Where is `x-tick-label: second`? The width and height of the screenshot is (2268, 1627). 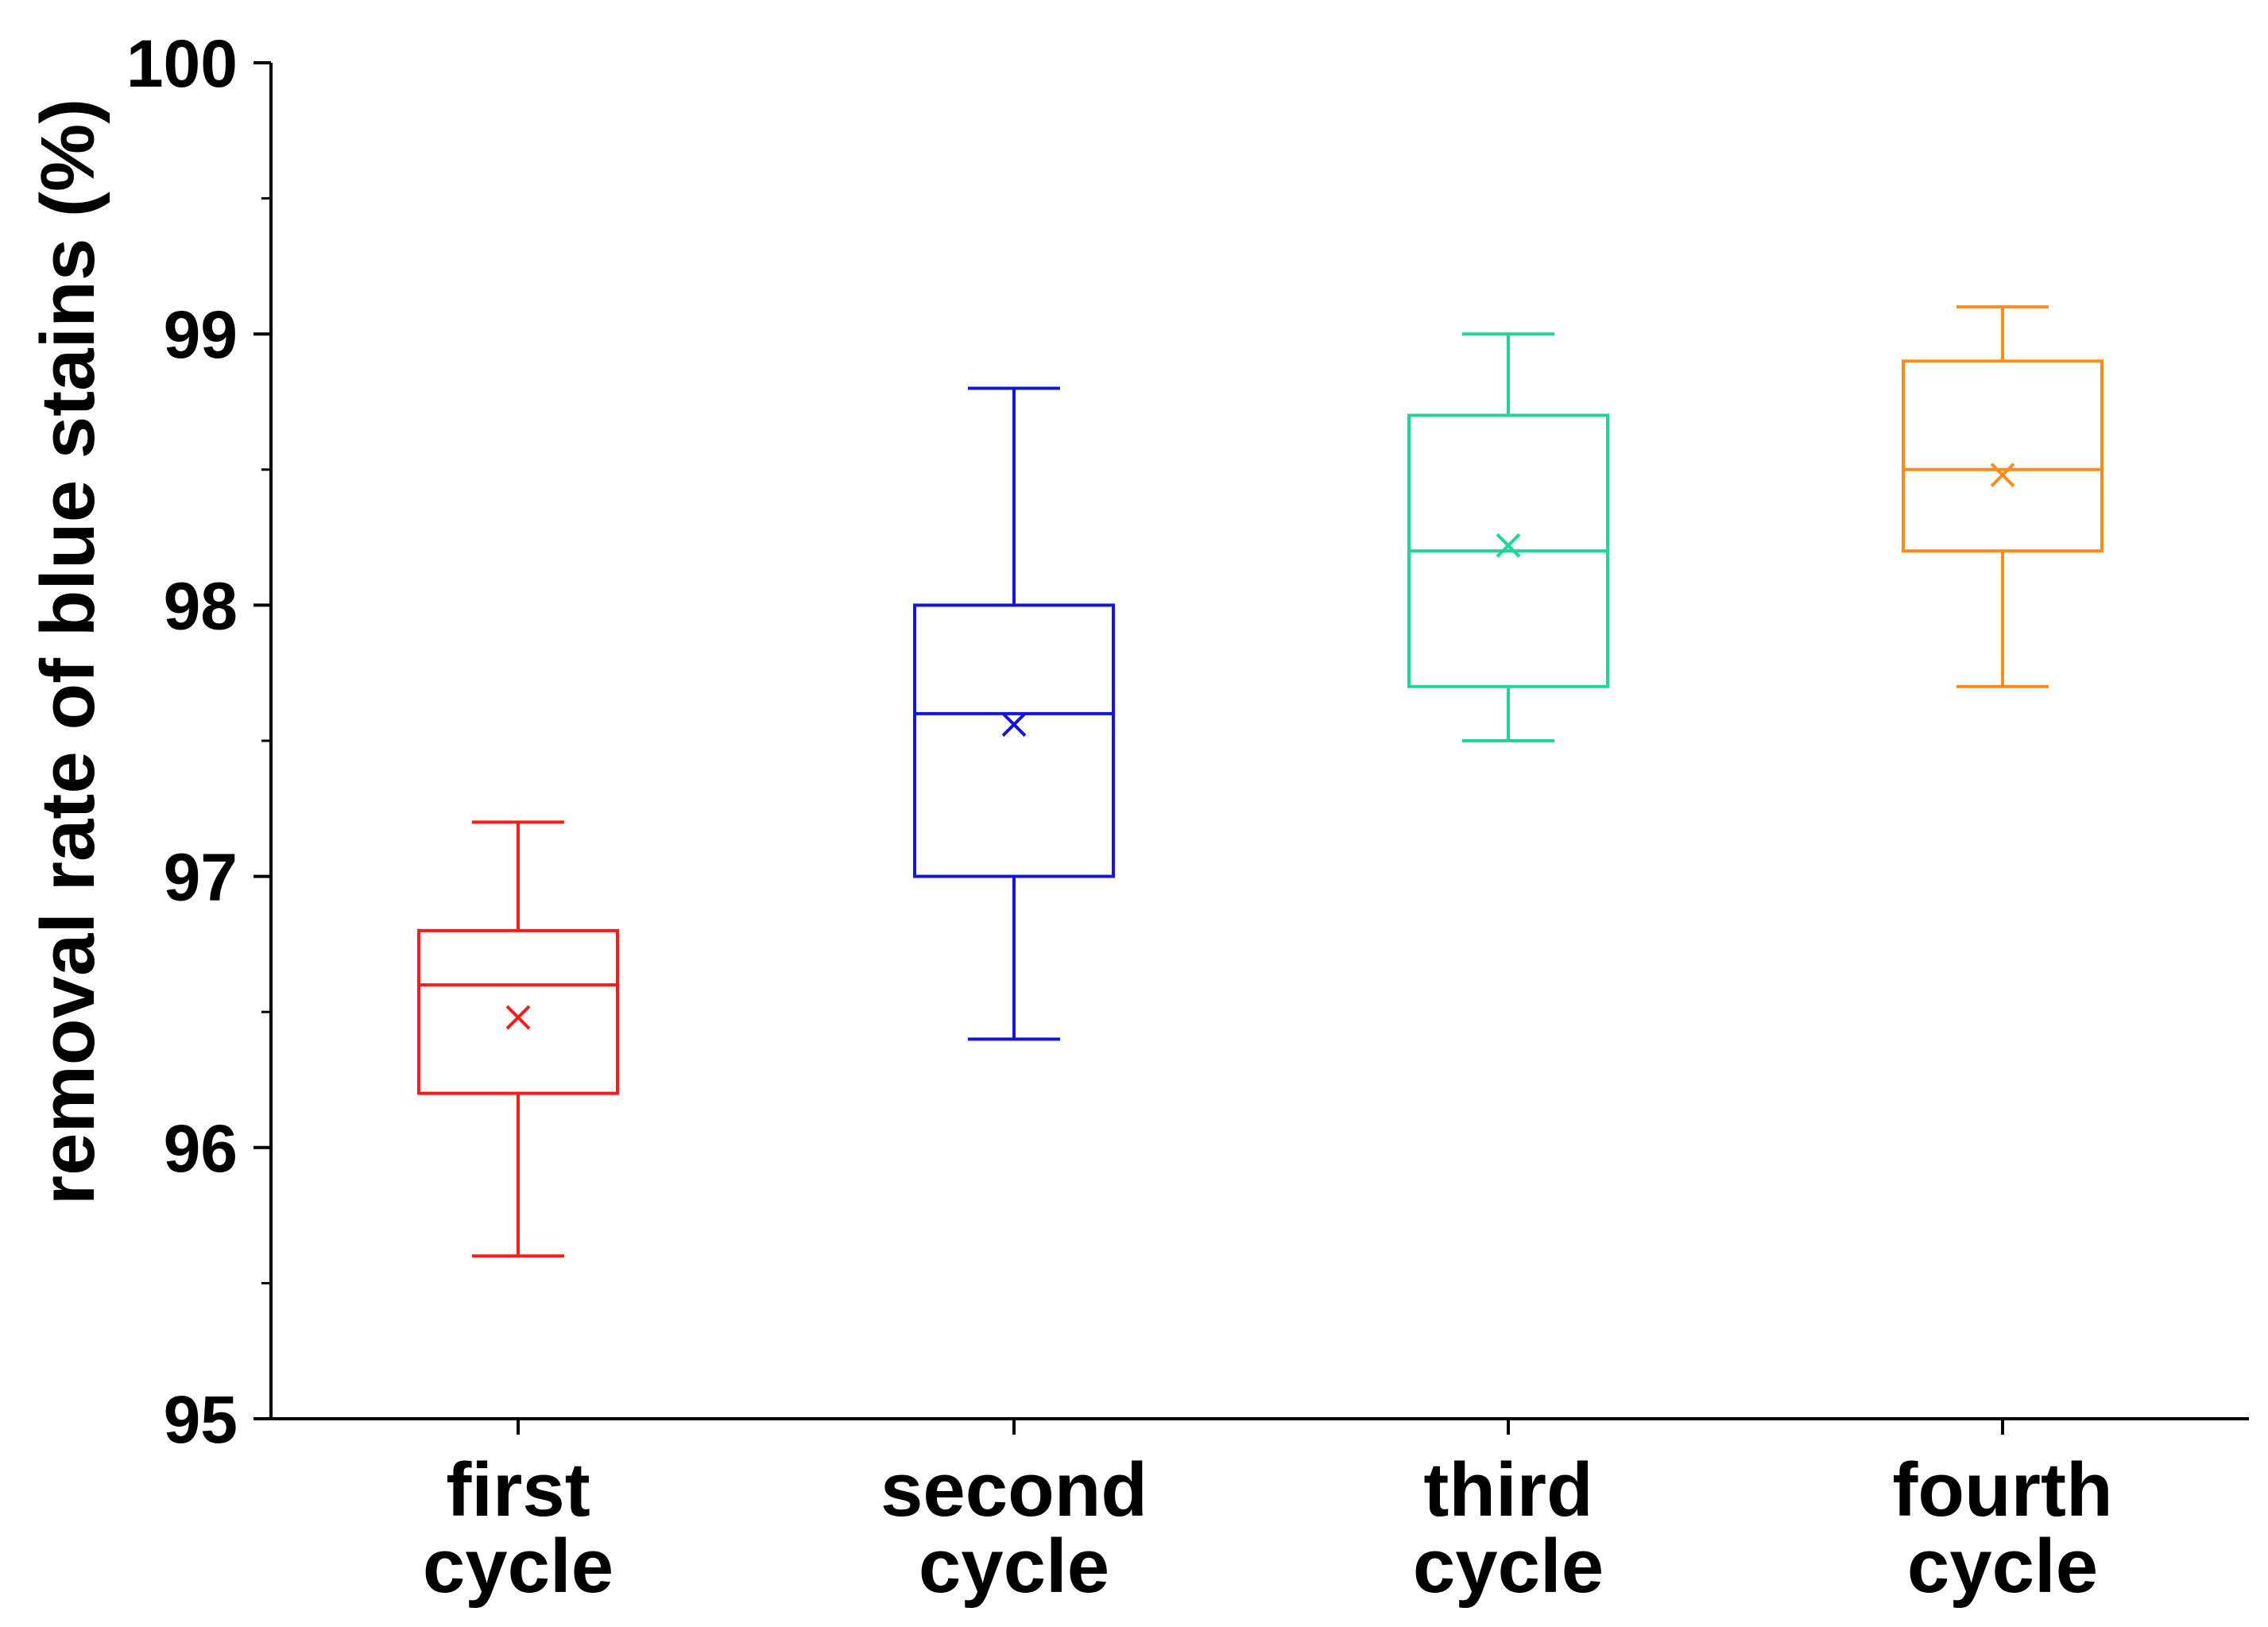
x-tick-label: second is located at coordinates (1014, 1489).